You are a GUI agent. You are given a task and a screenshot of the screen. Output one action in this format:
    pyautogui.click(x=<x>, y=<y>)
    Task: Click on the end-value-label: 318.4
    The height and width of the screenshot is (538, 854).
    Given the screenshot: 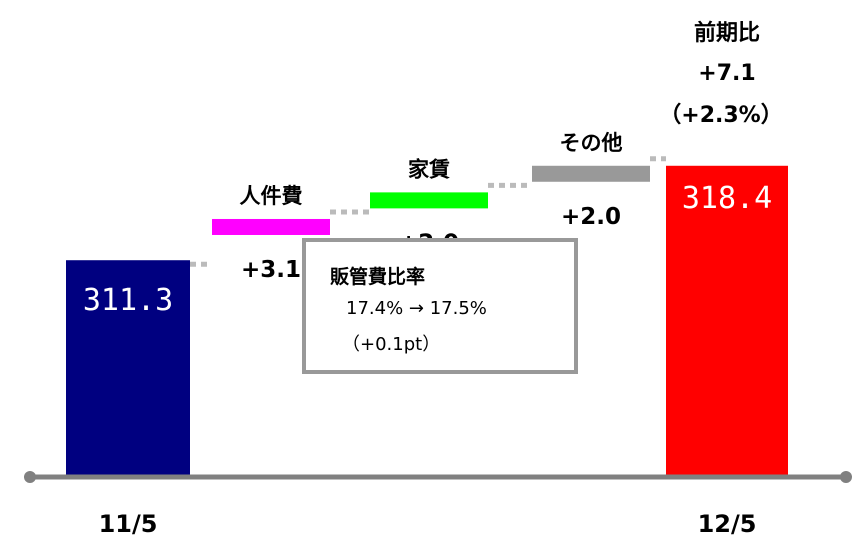 What is the action you would take?
    pyautogui.click(x=727, y=198)
    